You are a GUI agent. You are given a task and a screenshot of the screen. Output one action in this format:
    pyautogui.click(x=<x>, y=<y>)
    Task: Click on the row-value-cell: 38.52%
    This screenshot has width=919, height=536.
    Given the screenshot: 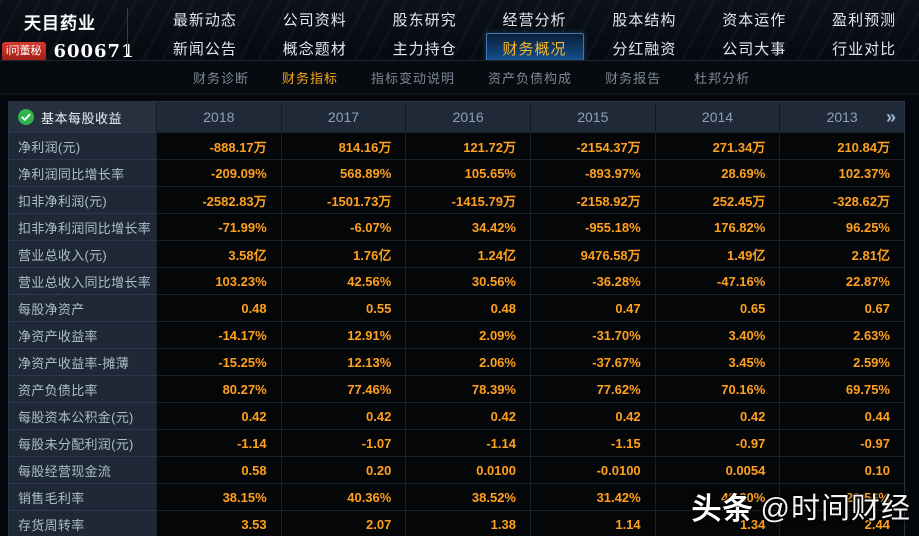 What is the action you would take?
    pyautogui.click(x=467, y=496)
    